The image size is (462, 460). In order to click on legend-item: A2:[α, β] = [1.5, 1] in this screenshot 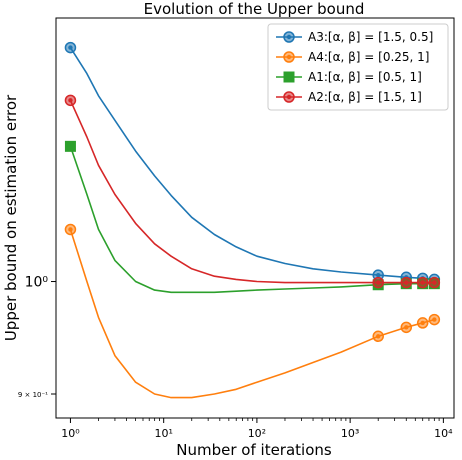, I will do `click(349, 97)`.